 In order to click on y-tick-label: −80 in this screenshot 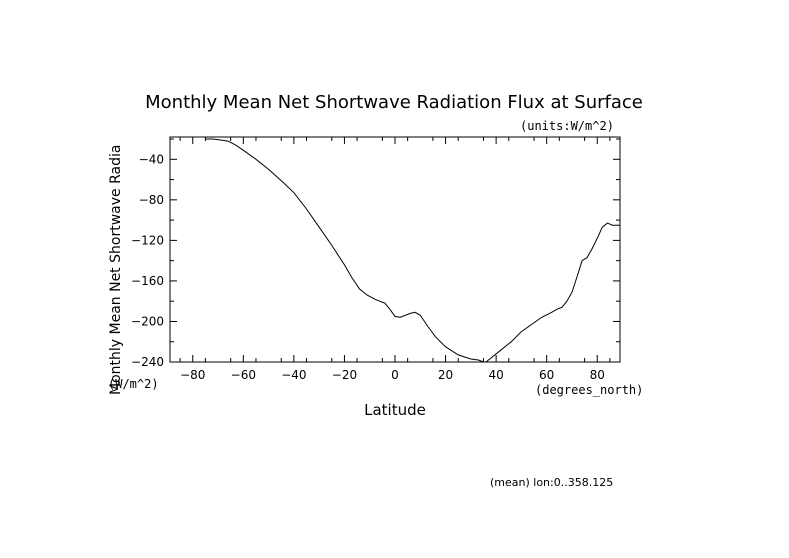, I will do `click(151, 200)`.